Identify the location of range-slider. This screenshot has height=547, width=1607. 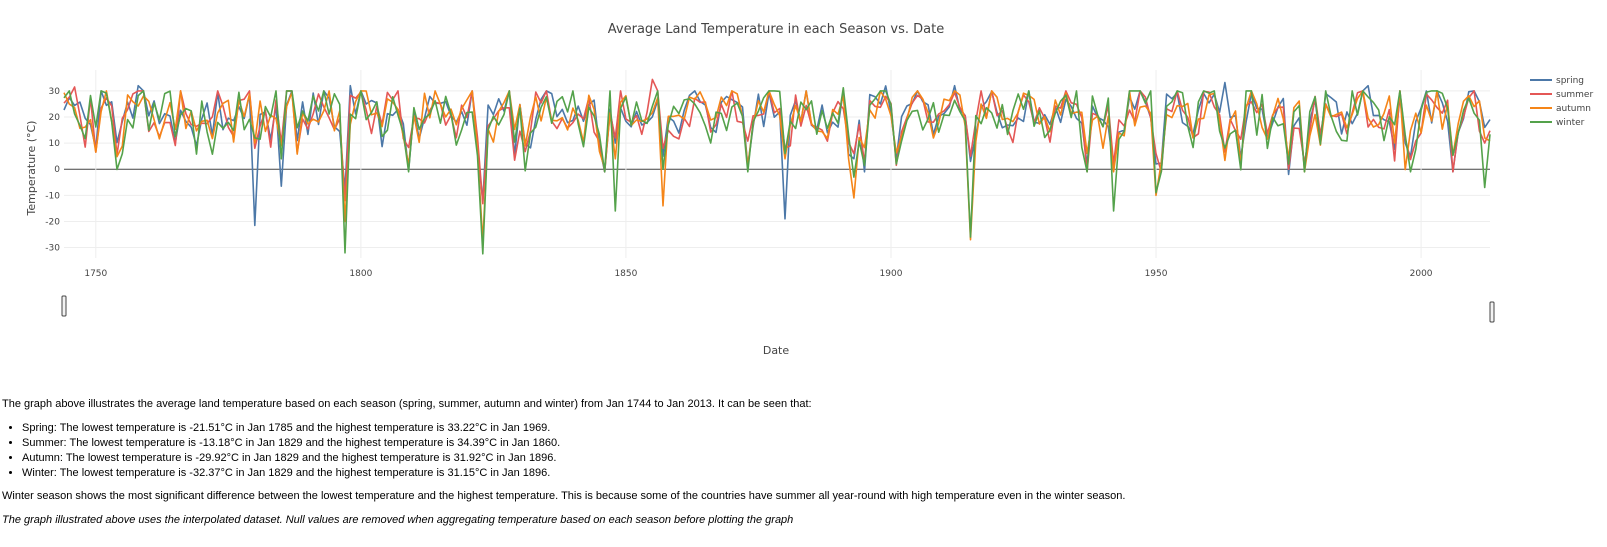
(778, 308).